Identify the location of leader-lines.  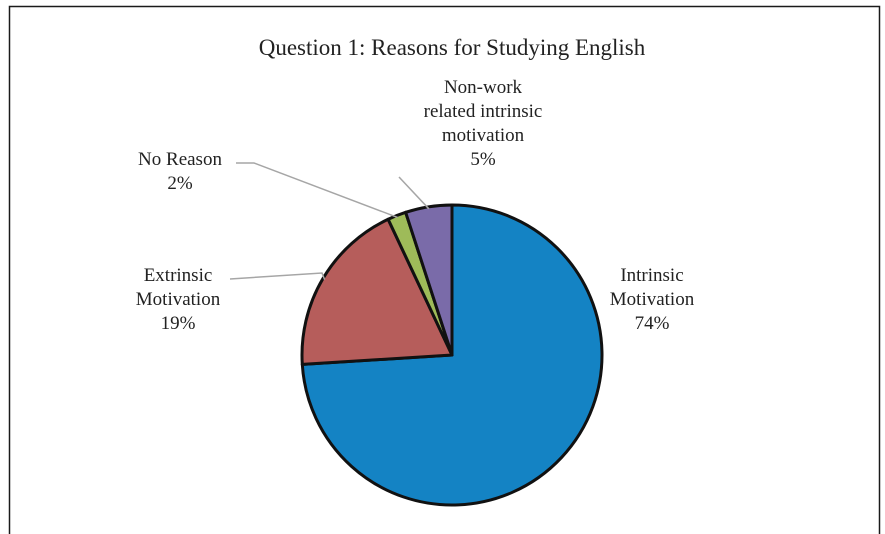
(329, 221).